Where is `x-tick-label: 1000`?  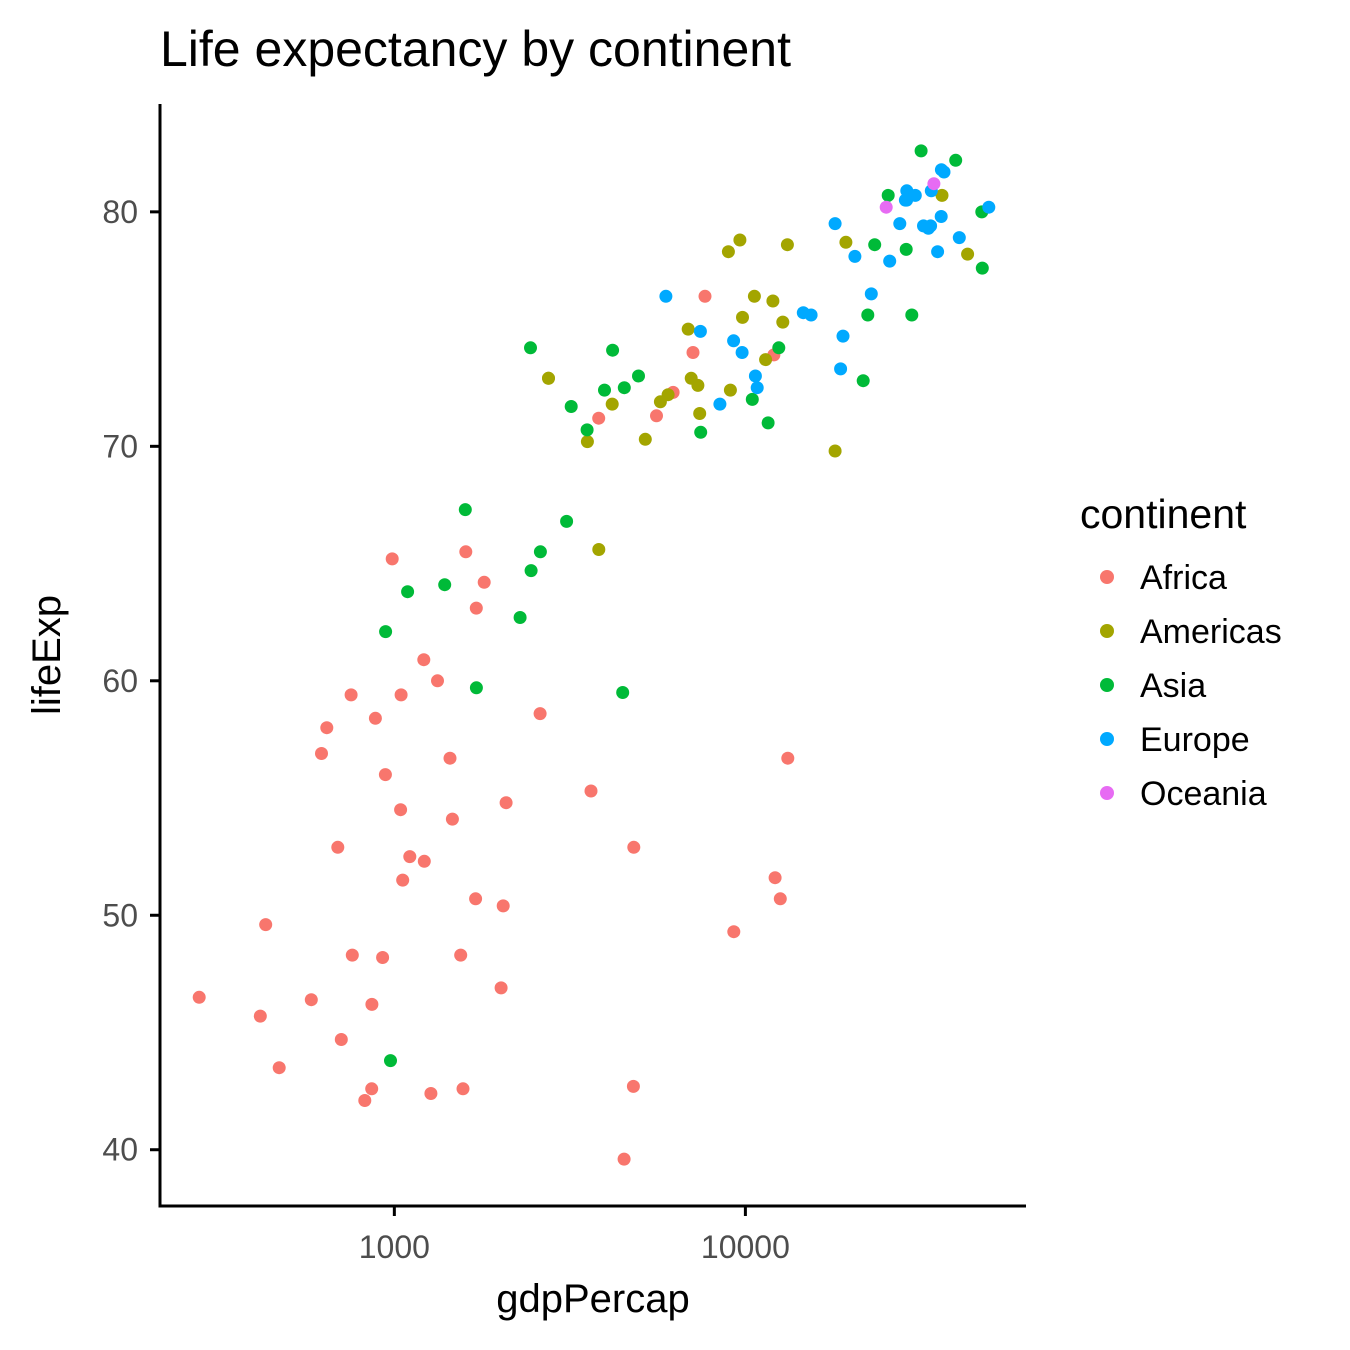 x-tick-label: 1000 is located at coordinates (394, 1247).